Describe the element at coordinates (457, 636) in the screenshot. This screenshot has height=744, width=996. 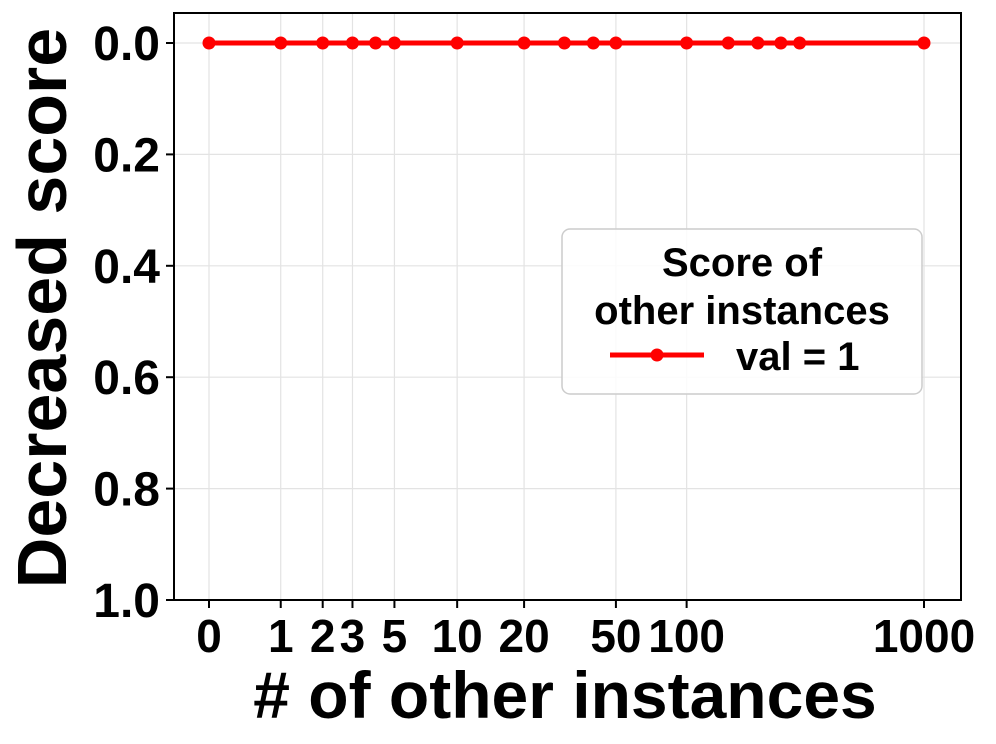
I see `x-tick-label-5: 10` at that location.